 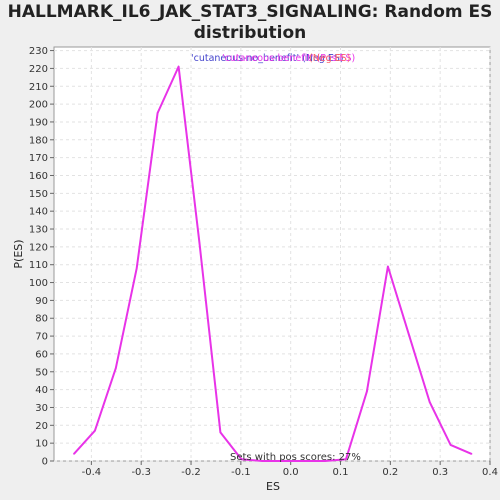 I want to click on y-tick-label: 130, so click(x=38, y=230).